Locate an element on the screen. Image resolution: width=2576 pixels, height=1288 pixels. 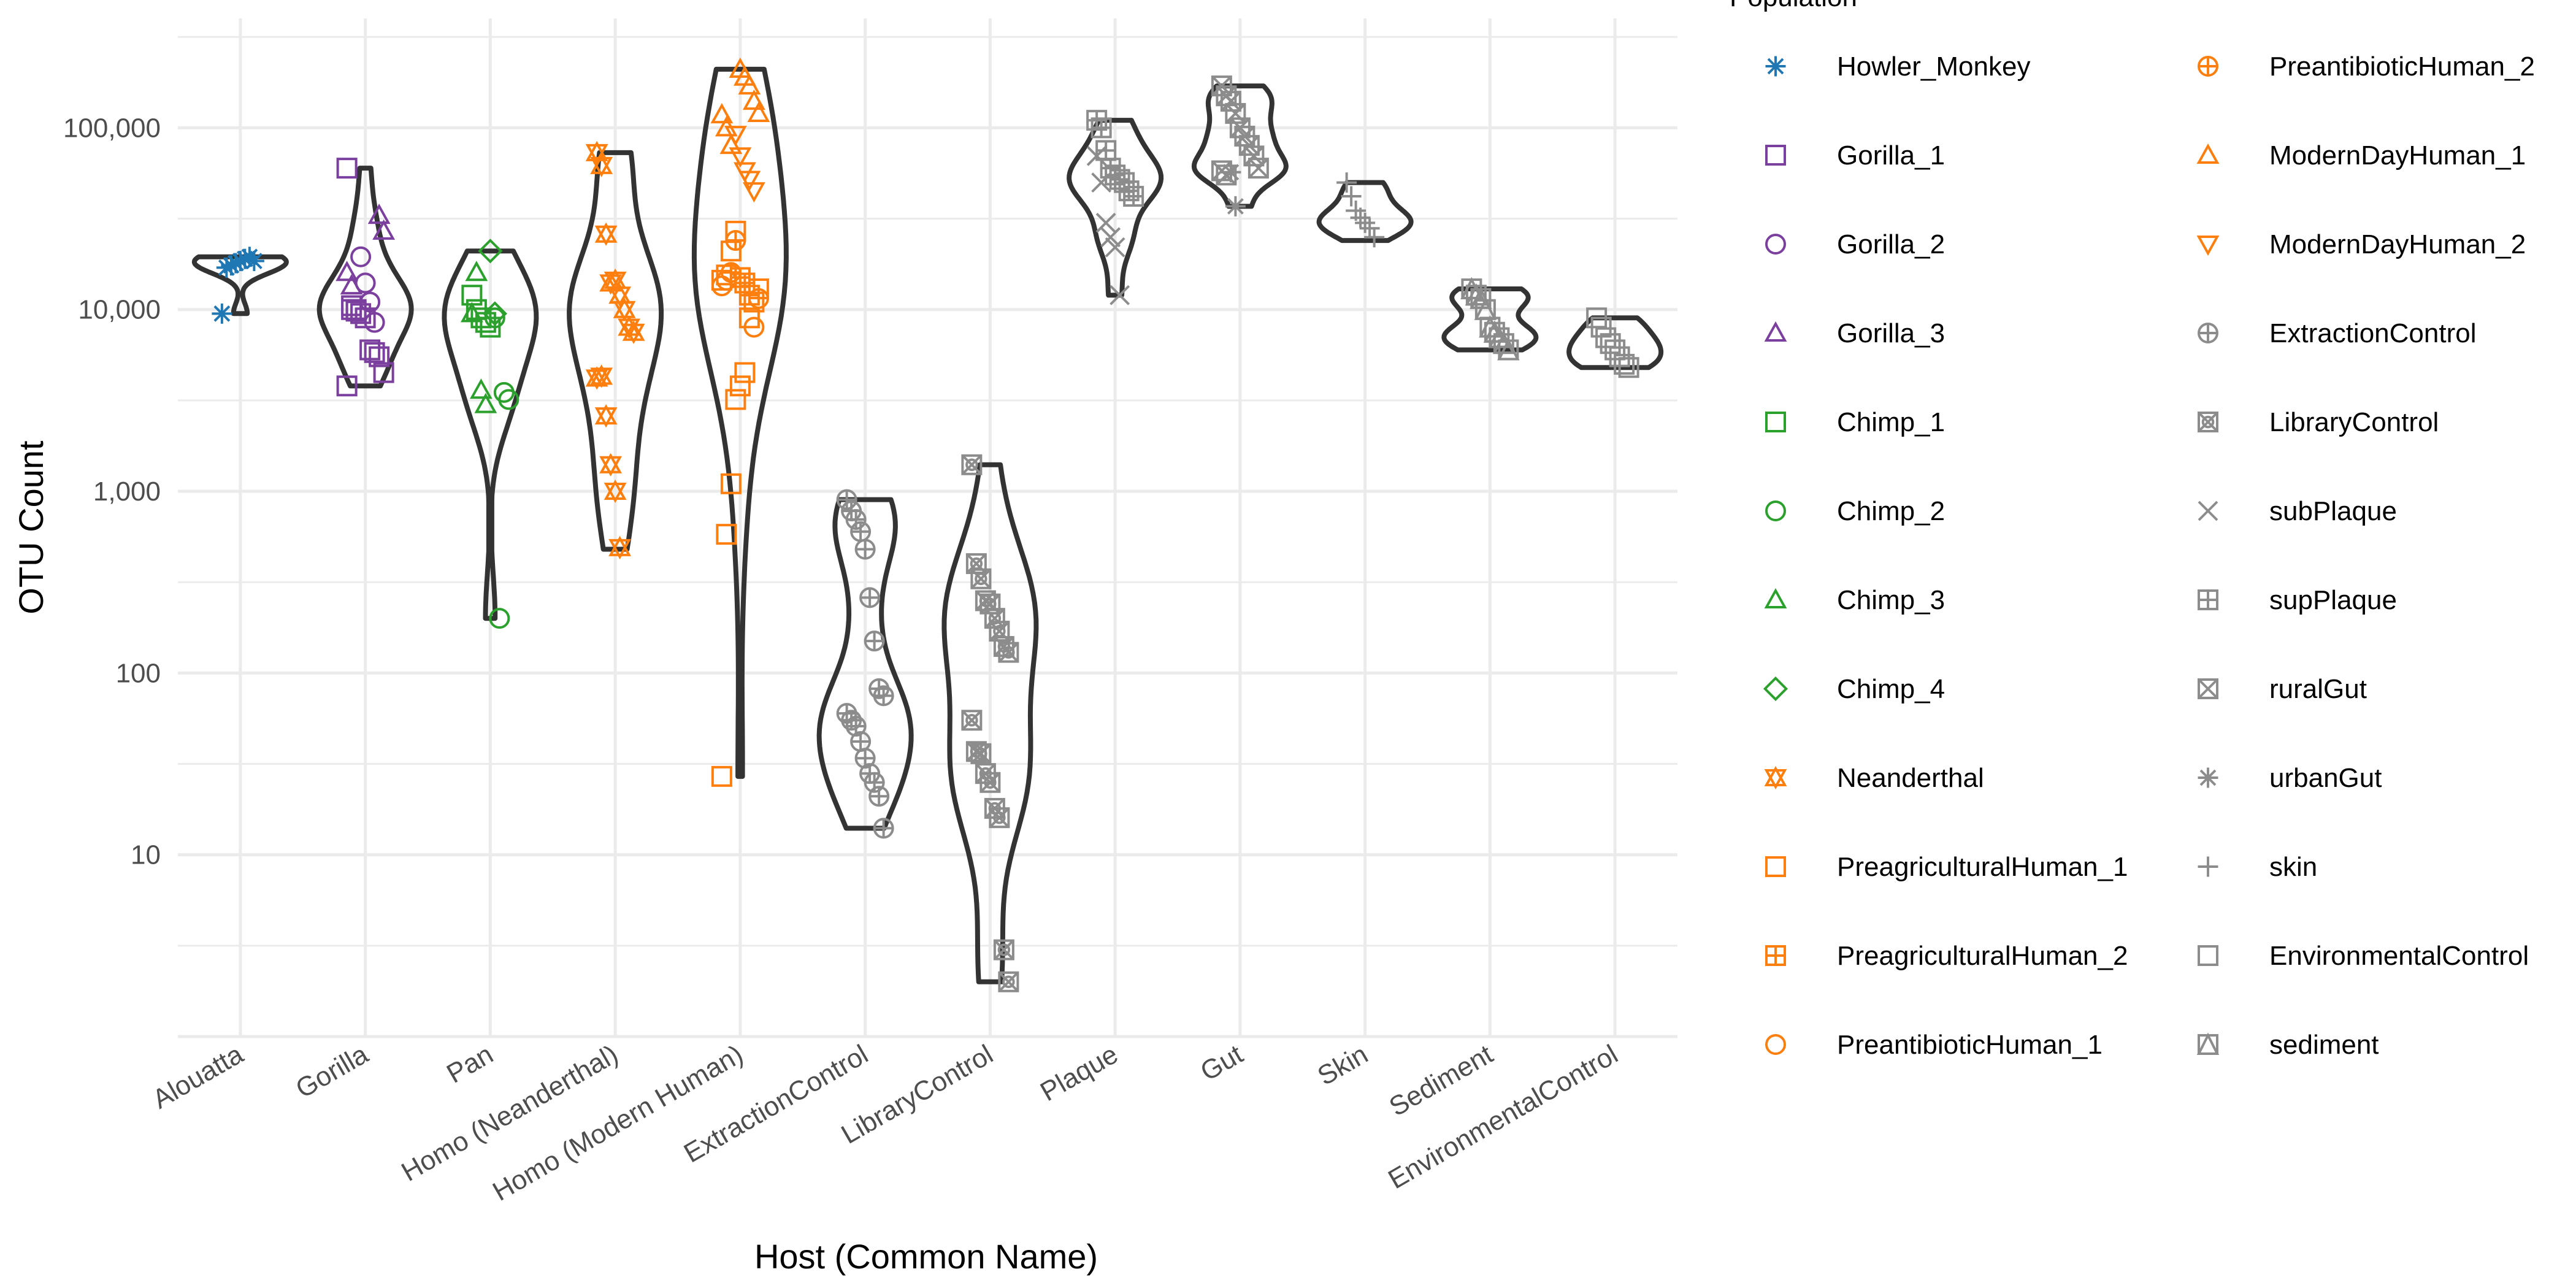
y-tick-label: 100 is located at coordinates (138, 673).